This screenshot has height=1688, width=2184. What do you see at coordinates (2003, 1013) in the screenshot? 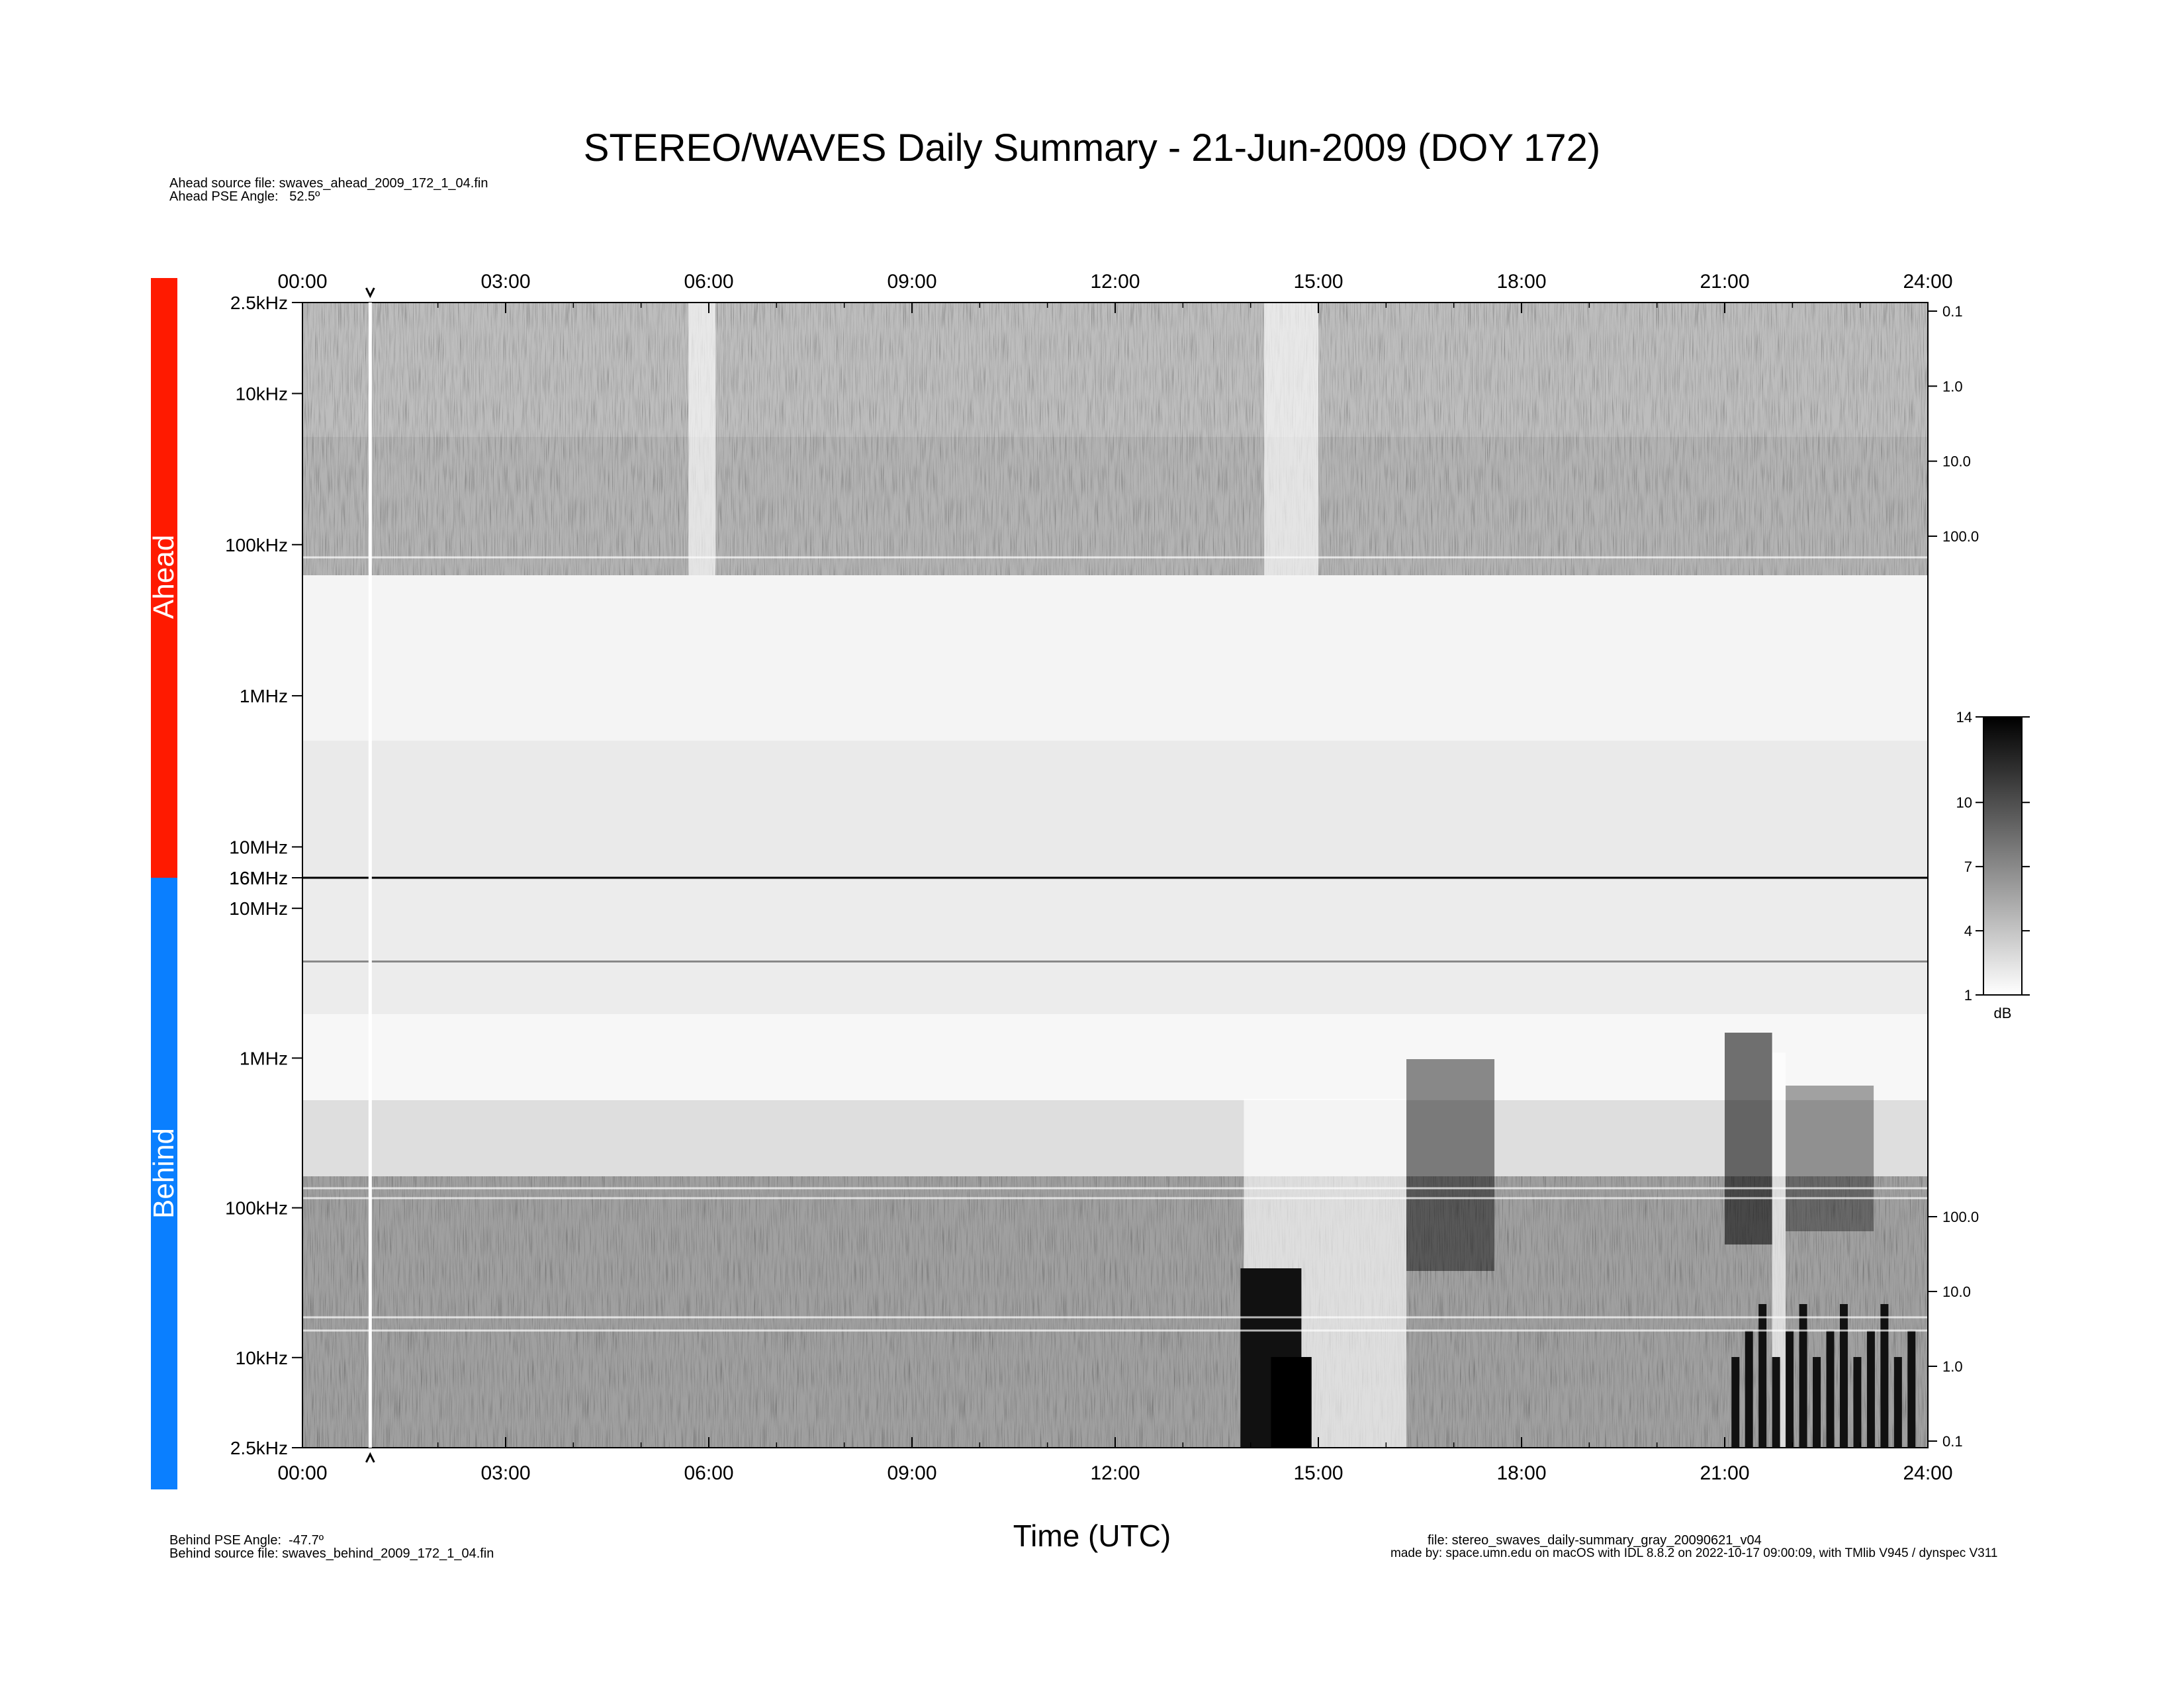
I see `colorbar-unit: dB` at bounding box center [2003, 1013].